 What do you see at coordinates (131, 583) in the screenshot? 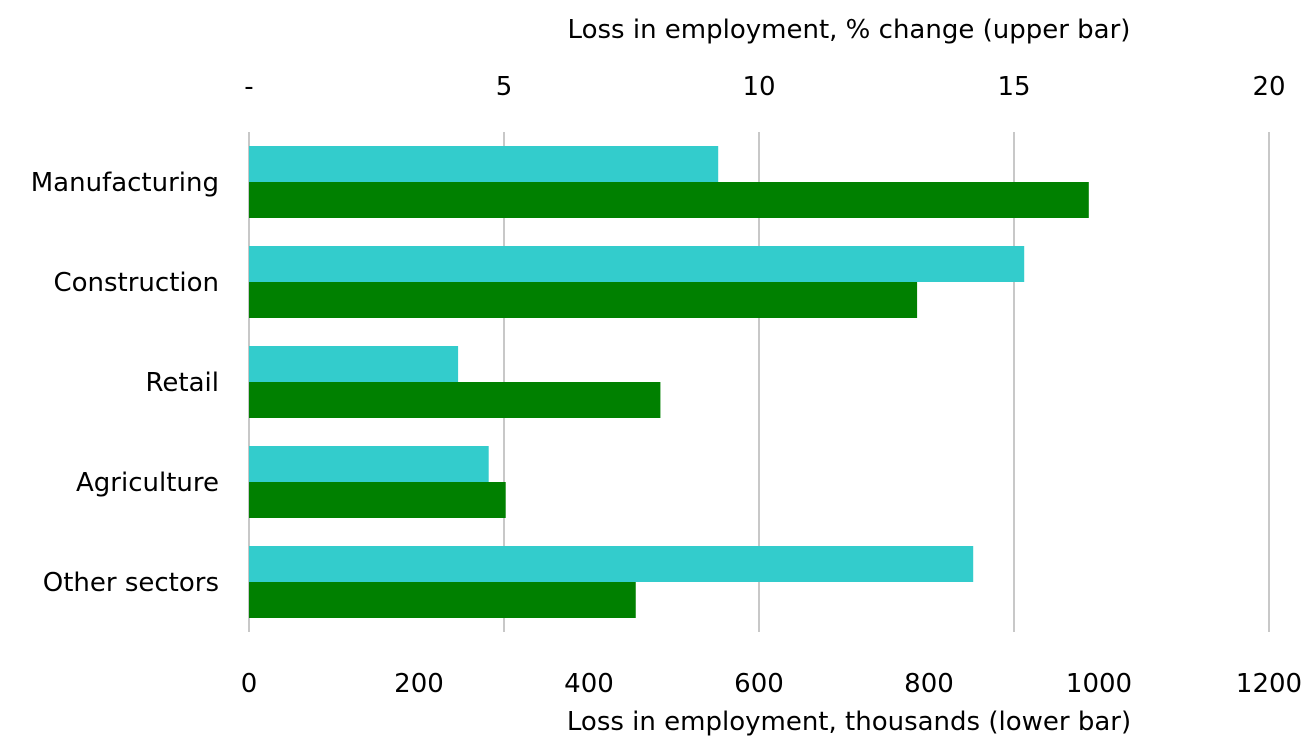
I see `category-label: Other sectors` at bounding box center [131, 583].